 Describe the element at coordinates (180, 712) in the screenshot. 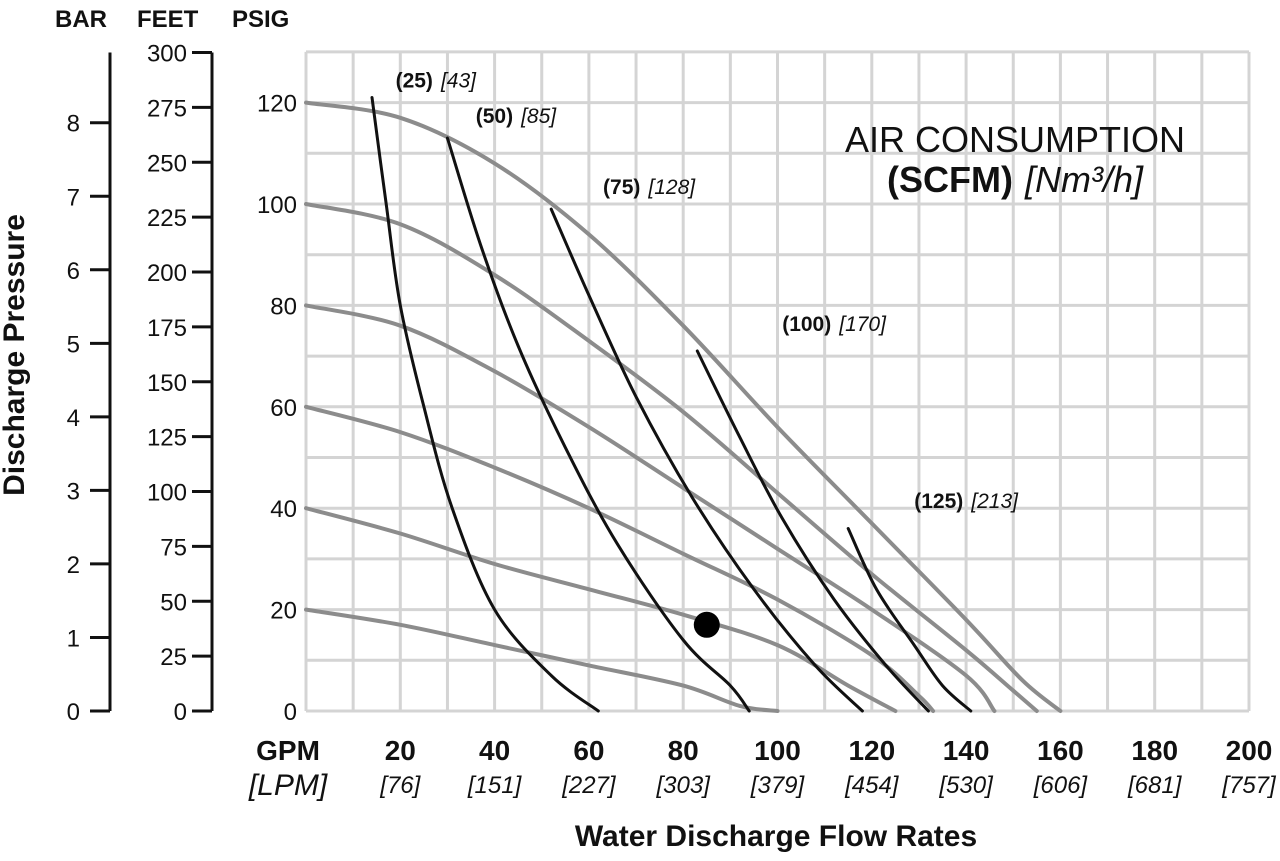

I see `feet-tick-label: 0` at that location.